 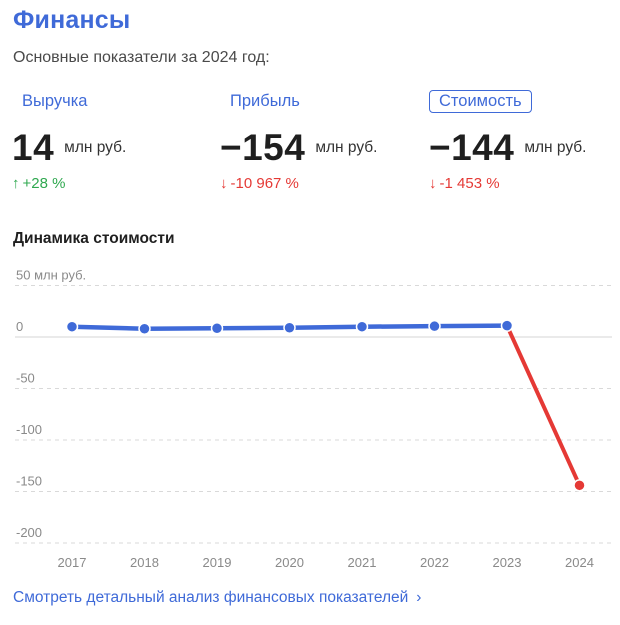 I want to click on x-tick-label: 2020, so click(x=289, y=562).